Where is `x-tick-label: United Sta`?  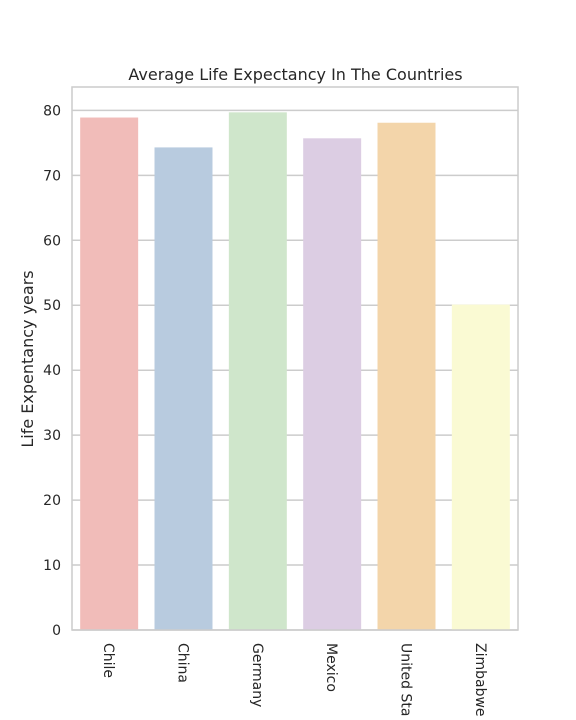 x-tick-label: United Sta is located at coordinates (406, 679).